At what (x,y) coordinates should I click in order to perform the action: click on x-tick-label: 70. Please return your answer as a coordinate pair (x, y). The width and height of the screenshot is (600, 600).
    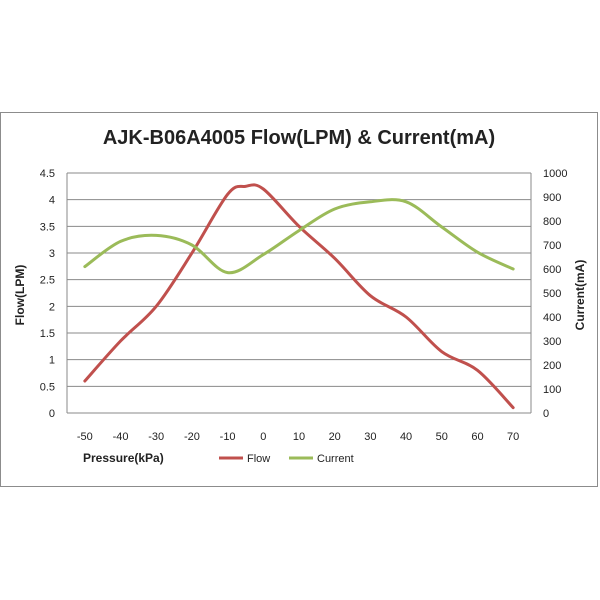
    Looking at the image, I should click on (513, 437).